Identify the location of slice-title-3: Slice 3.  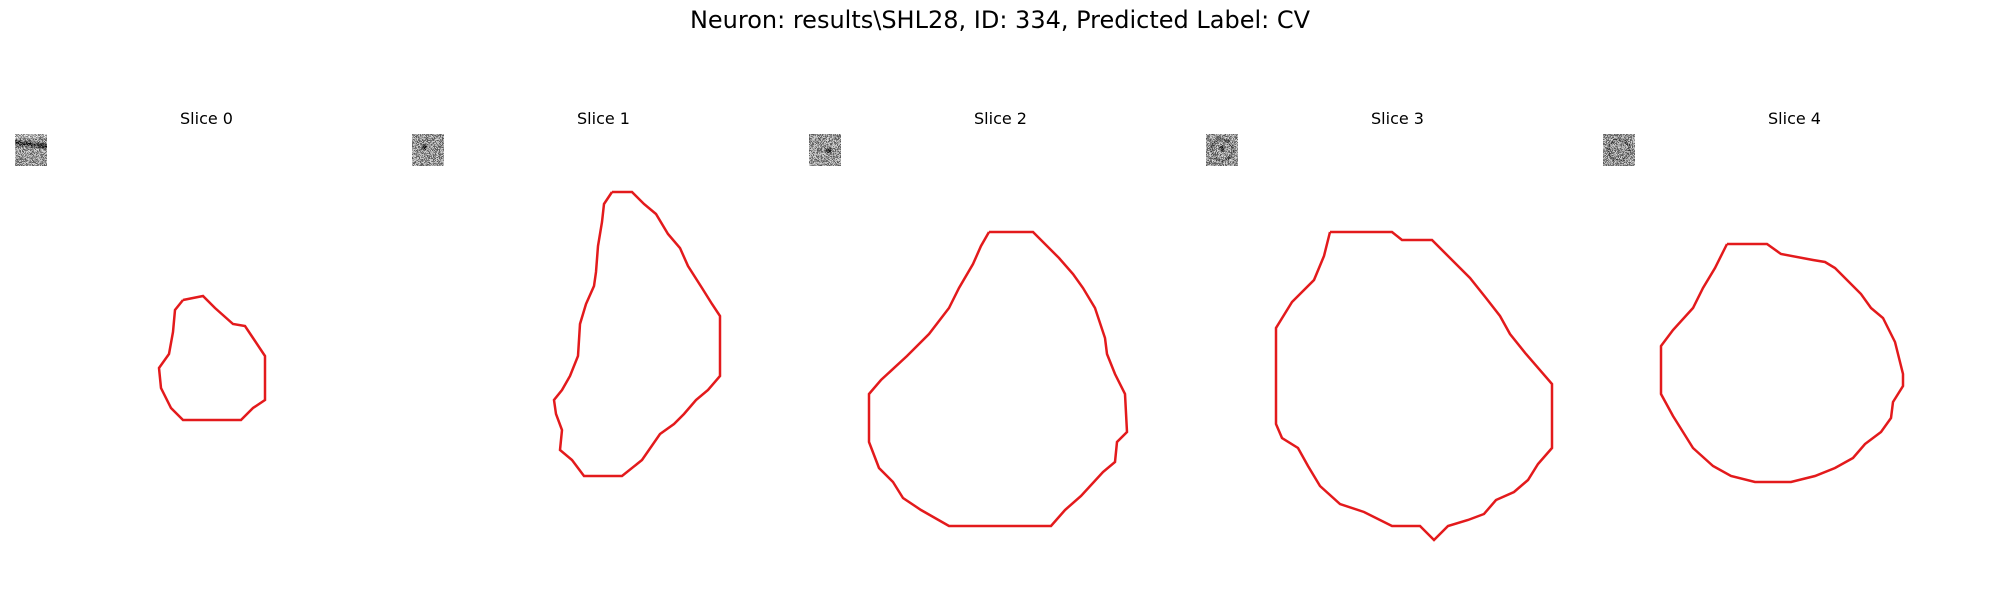
(1397, 118).